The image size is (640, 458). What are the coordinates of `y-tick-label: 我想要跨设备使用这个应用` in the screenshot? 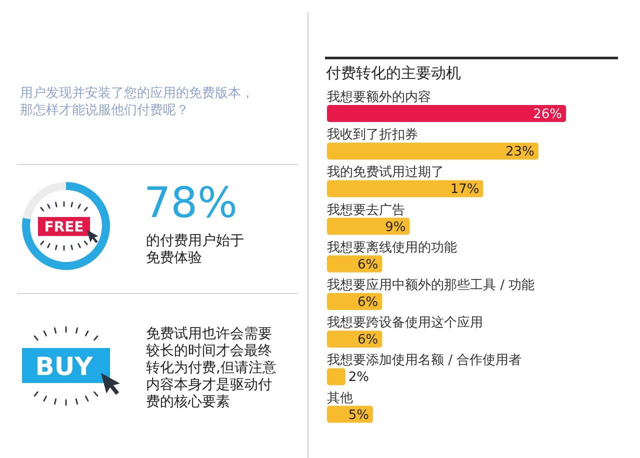 It's located at (405, 322).